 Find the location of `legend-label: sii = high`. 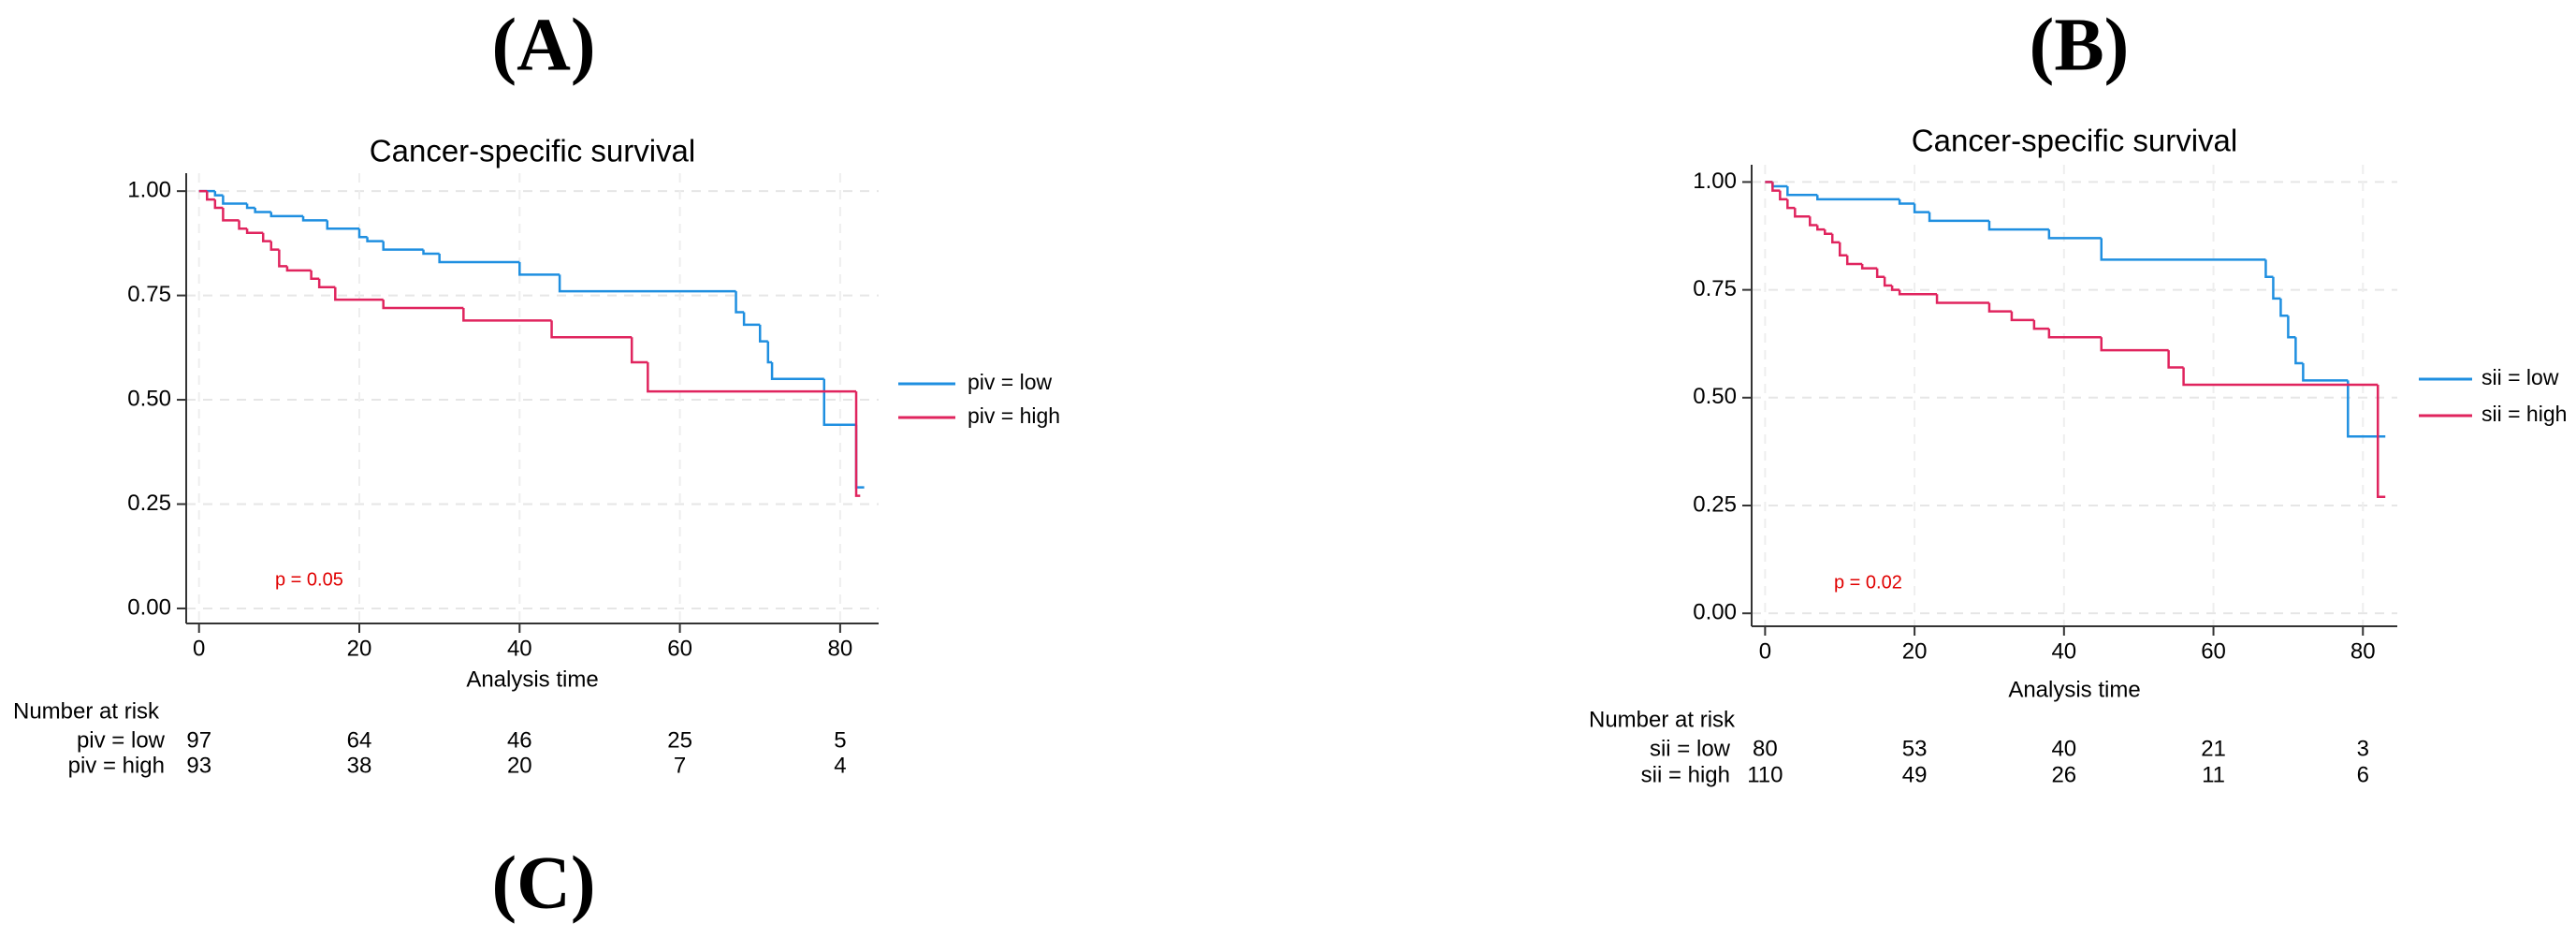

legend-label: sii = high is located at coordinates (2524, 414).